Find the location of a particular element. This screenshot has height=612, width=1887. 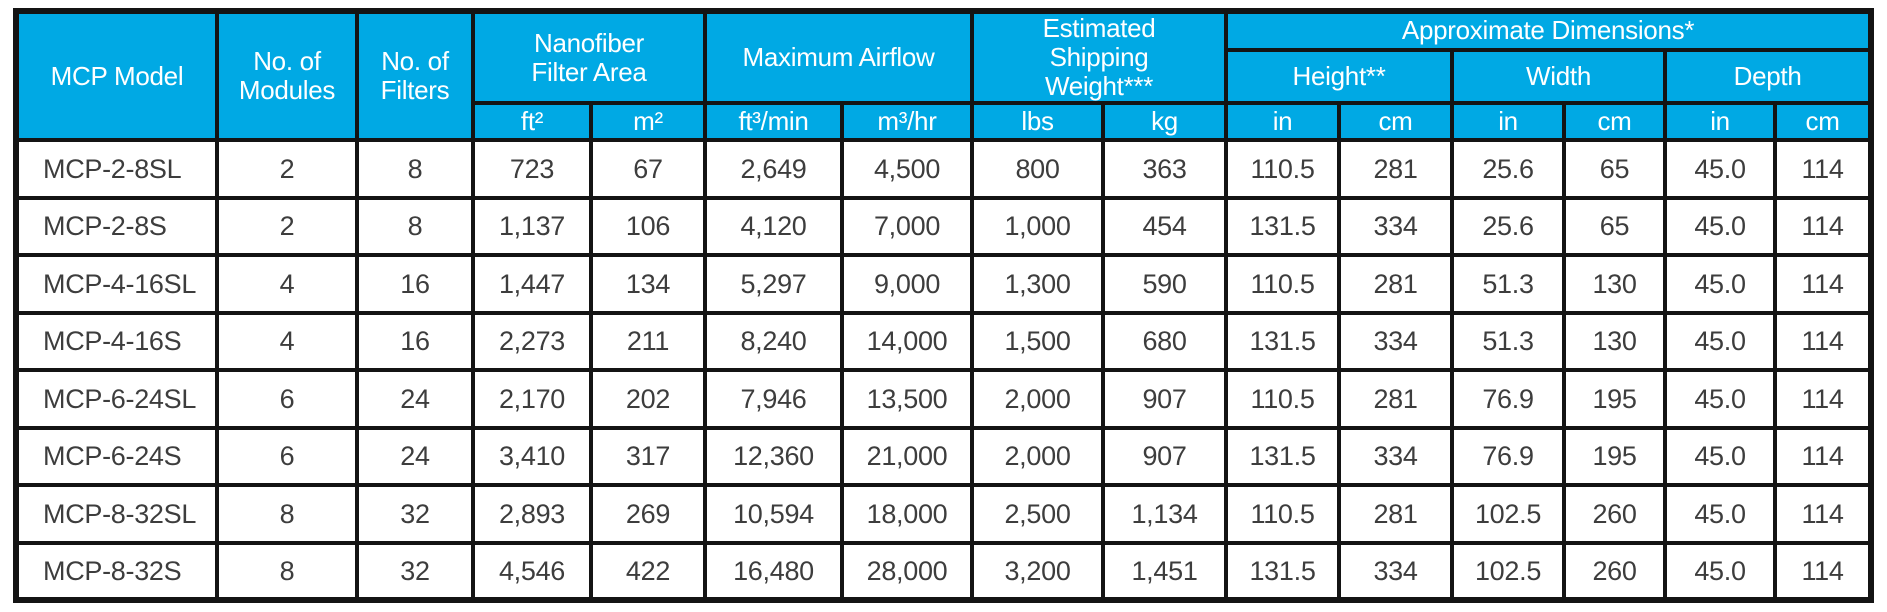

cell-value: 7,946 is located at coordinates (773, 399).